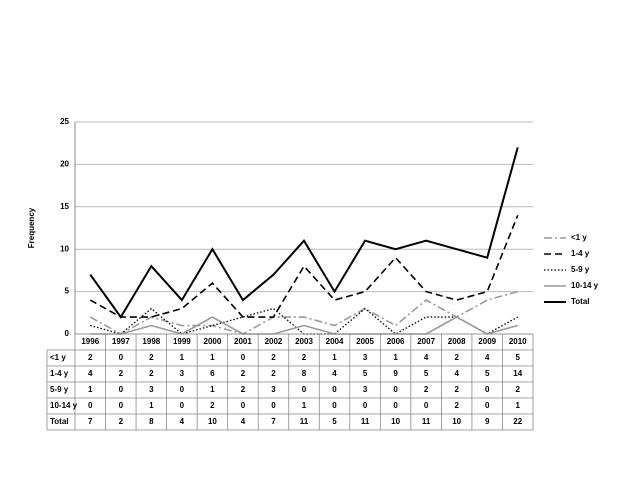  Describe the element at coordinates (335, 341) in the screenshot. I see `x-tick-label: 2004` at that location.